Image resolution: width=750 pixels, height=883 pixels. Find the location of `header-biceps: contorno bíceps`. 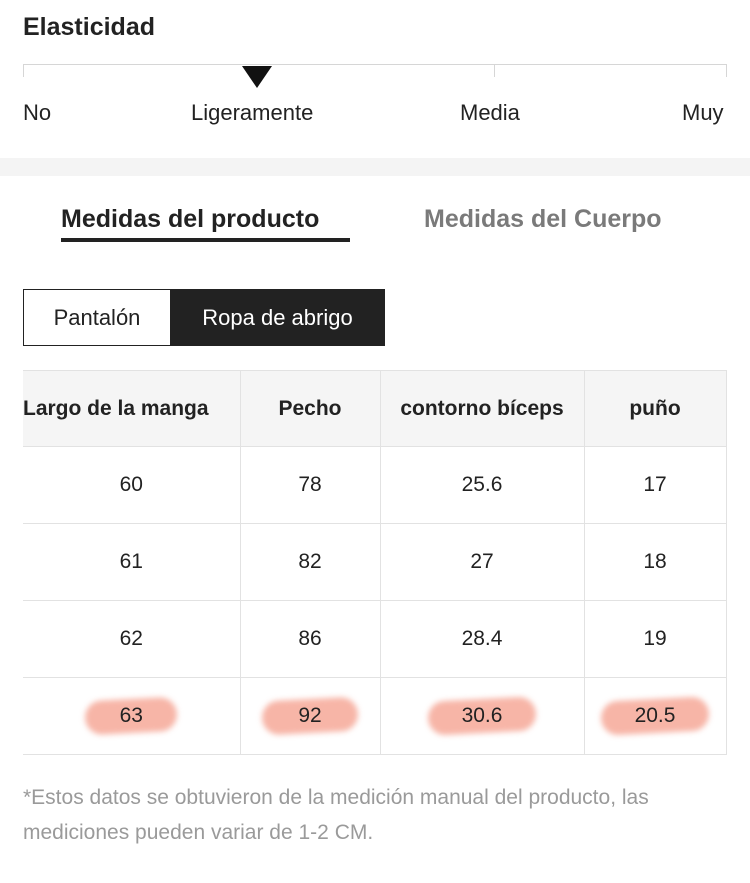

header-biceps: contorno bíceps is located at coordinates (482, 408).